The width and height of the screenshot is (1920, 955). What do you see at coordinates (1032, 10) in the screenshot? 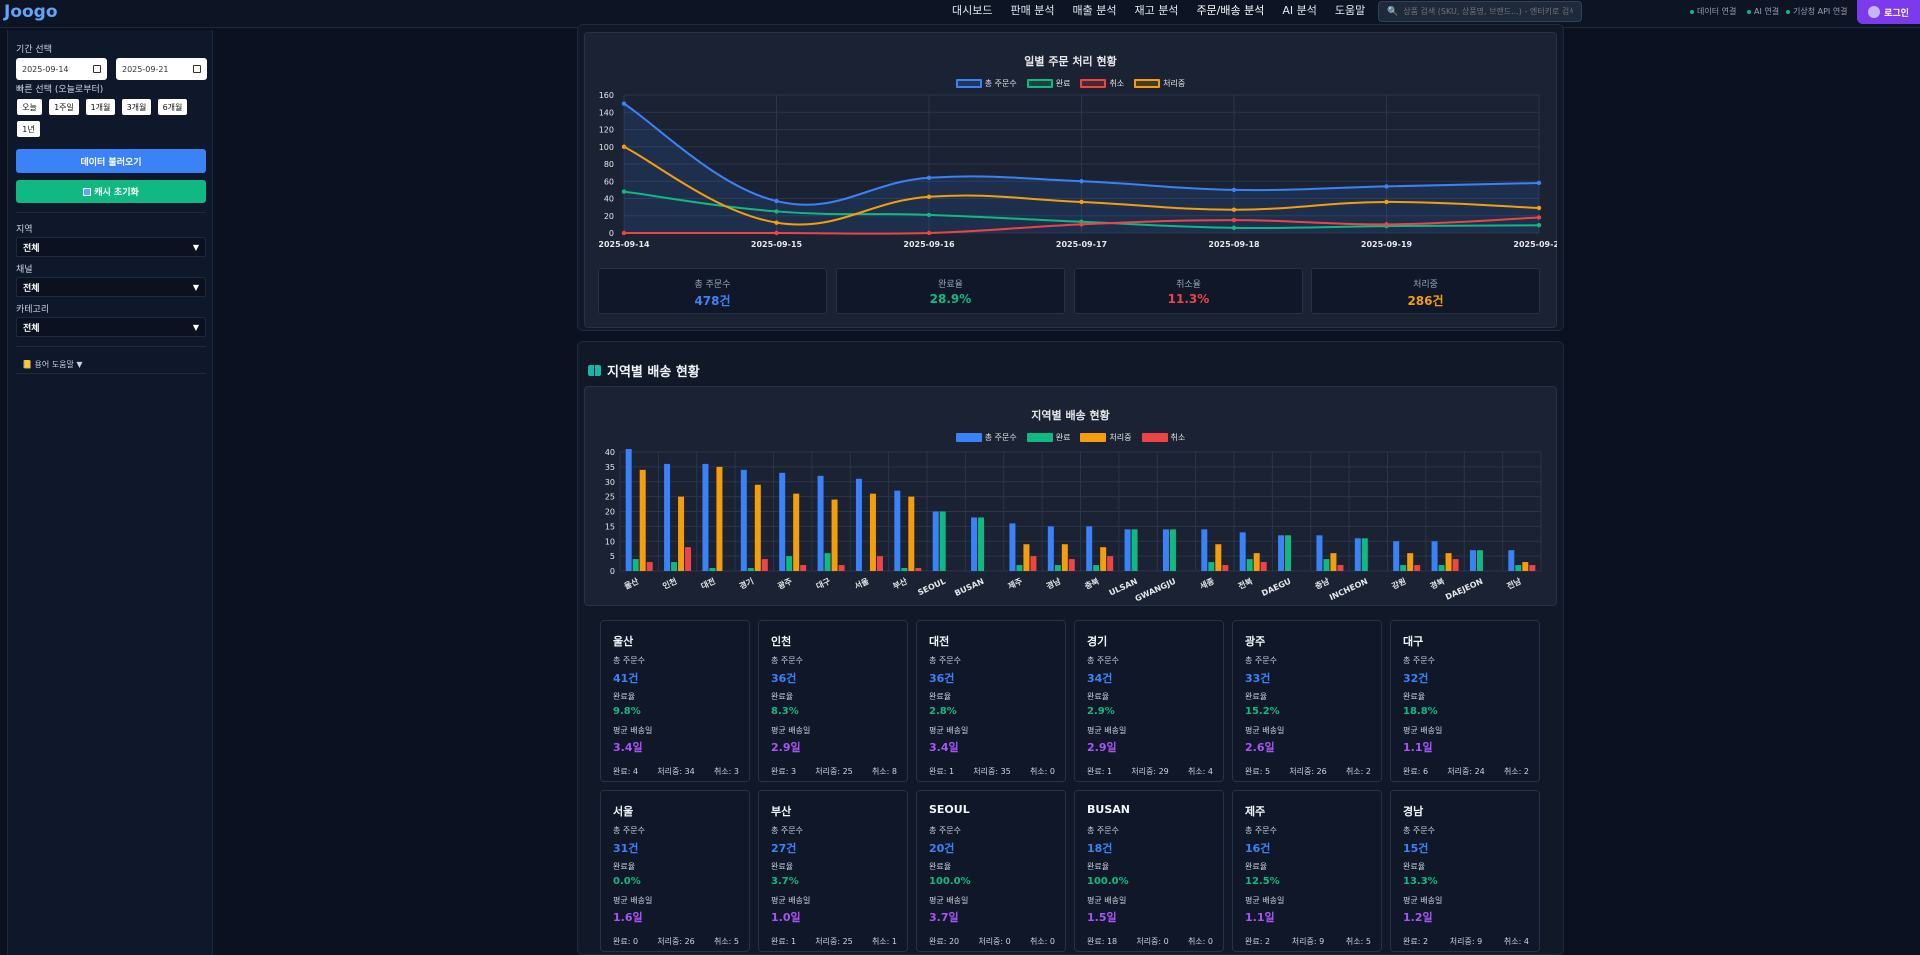
I see `nav-tab-1: 판매 분석` at bounding box center [1032, 10].